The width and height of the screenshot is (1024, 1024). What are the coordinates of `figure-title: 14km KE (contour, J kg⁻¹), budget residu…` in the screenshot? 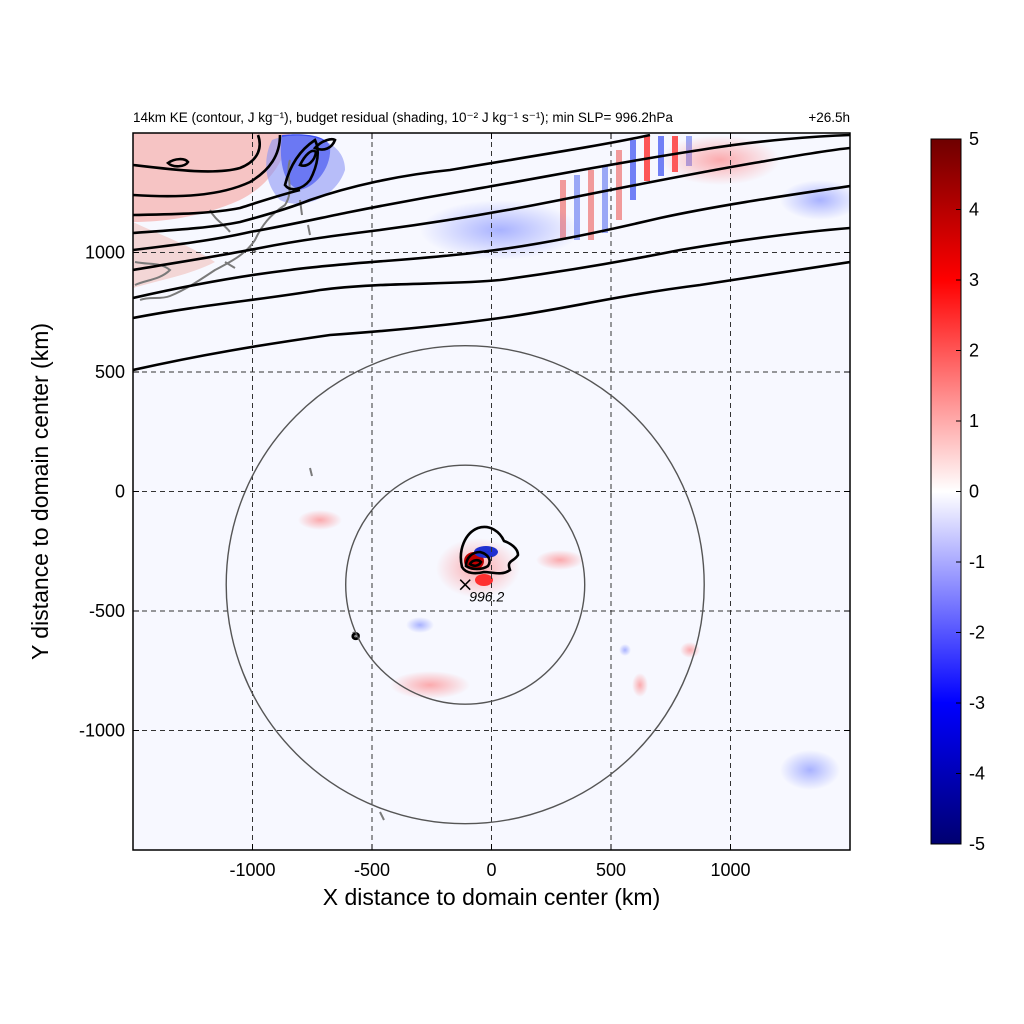 It's located at (403, 117).